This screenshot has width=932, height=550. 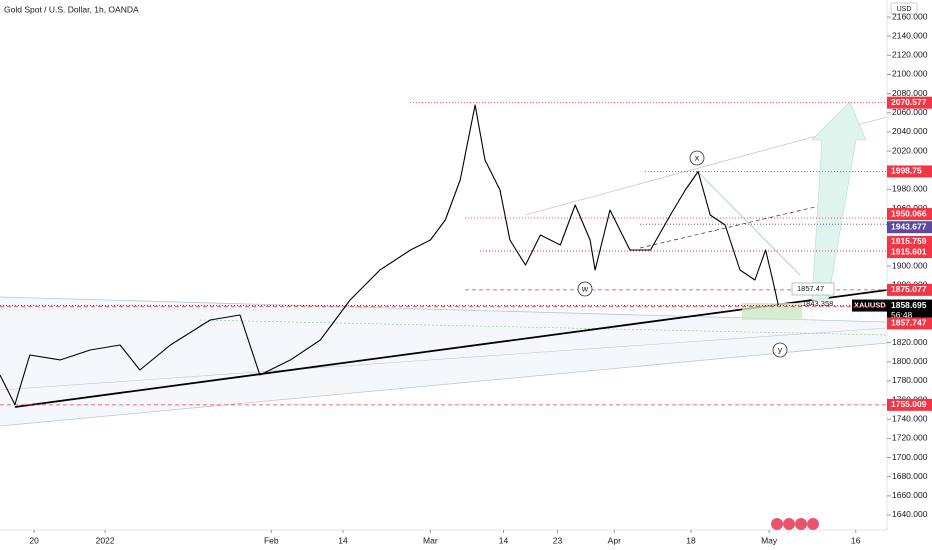 I want to click on price-label: 1755.009, so click(x=909, y=404).